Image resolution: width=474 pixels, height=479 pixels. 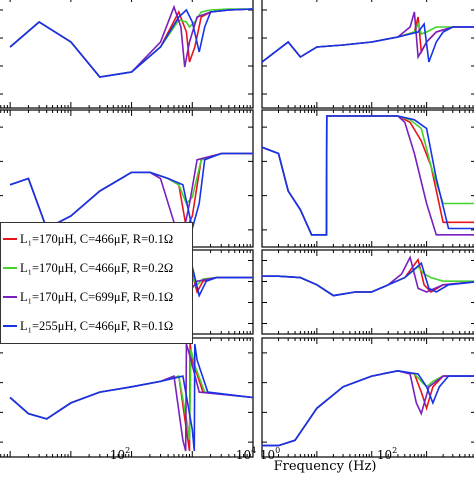 I want to click on panel-r3-right, so click(x=367, y=292).